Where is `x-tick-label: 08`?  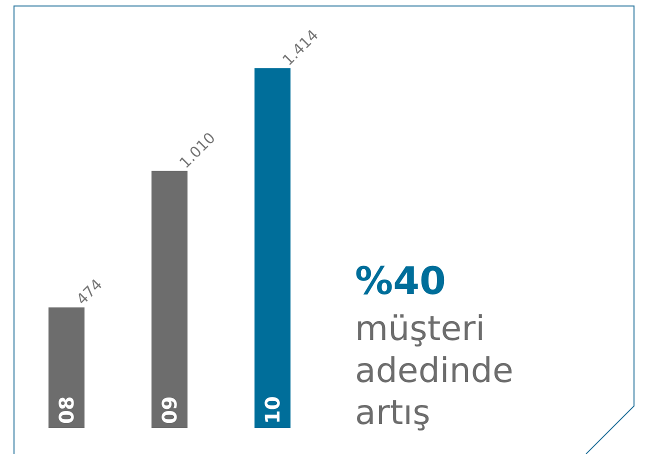
x-tick-label: 08 is located at coordinates (66, 410).